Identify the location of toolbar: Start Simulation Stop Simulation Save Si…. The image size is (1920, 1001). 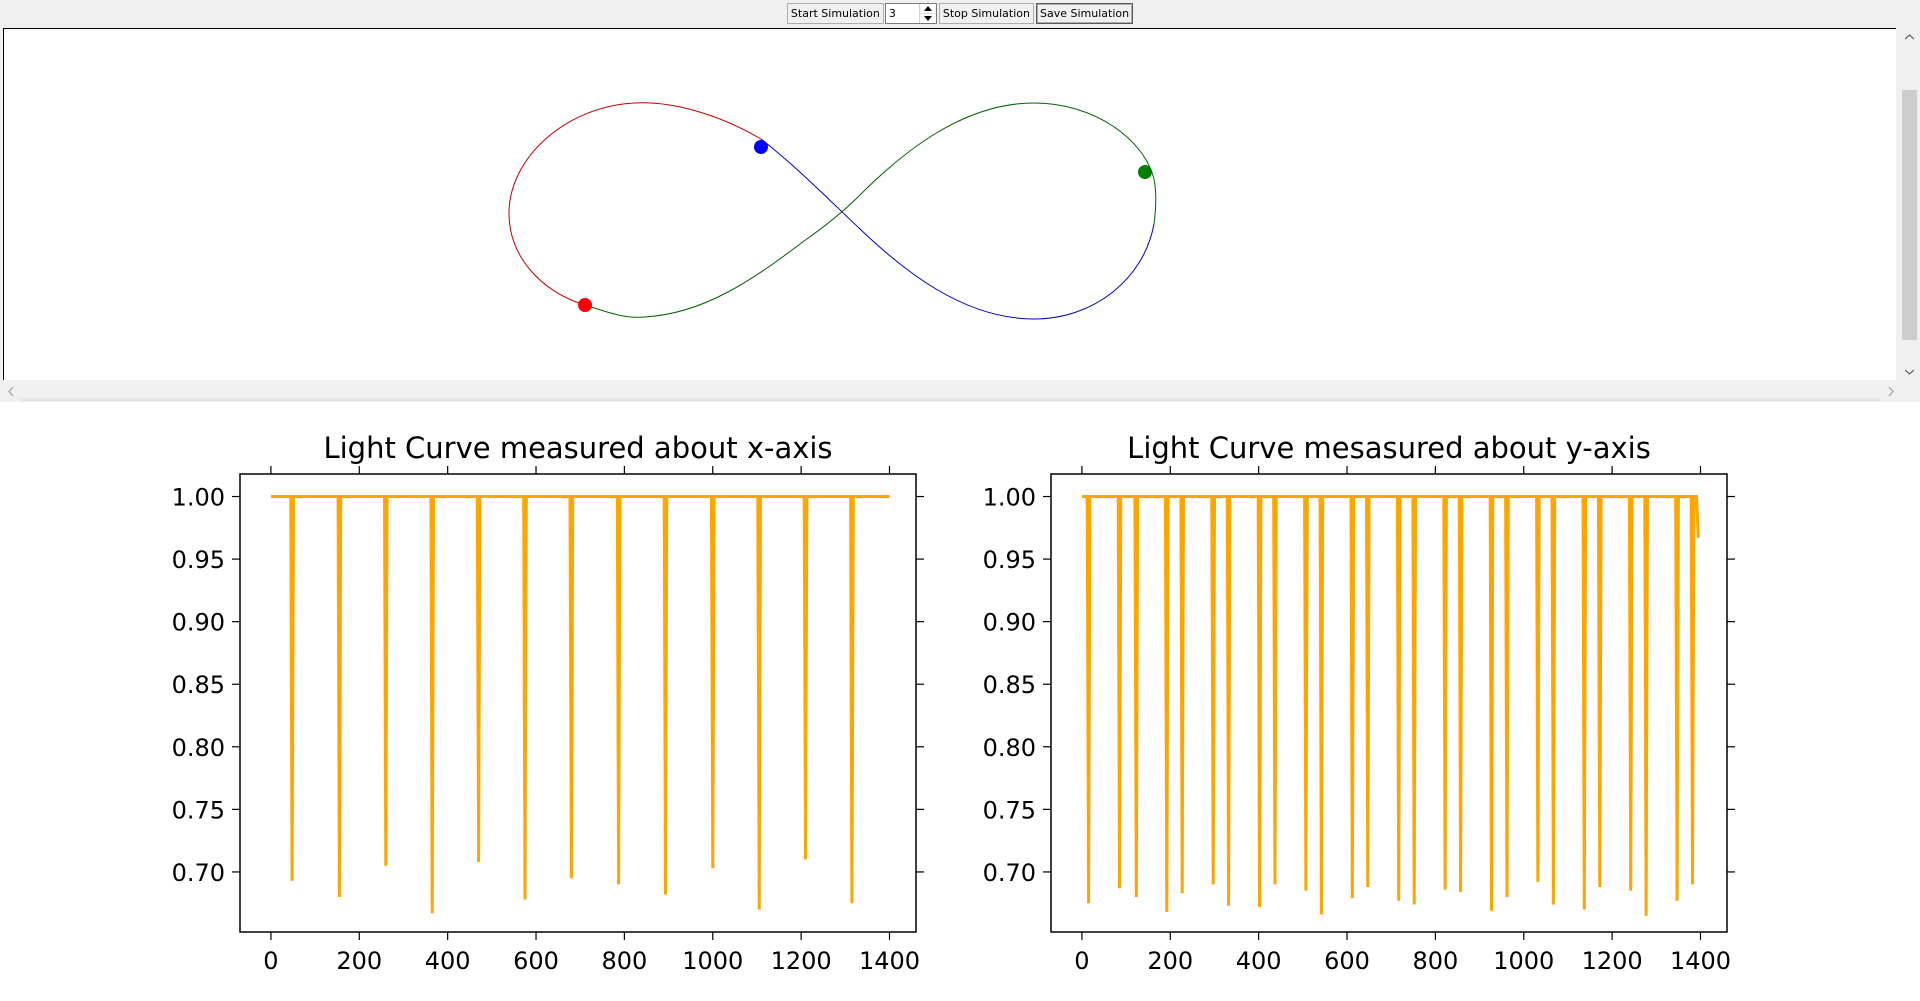
(960, 13).